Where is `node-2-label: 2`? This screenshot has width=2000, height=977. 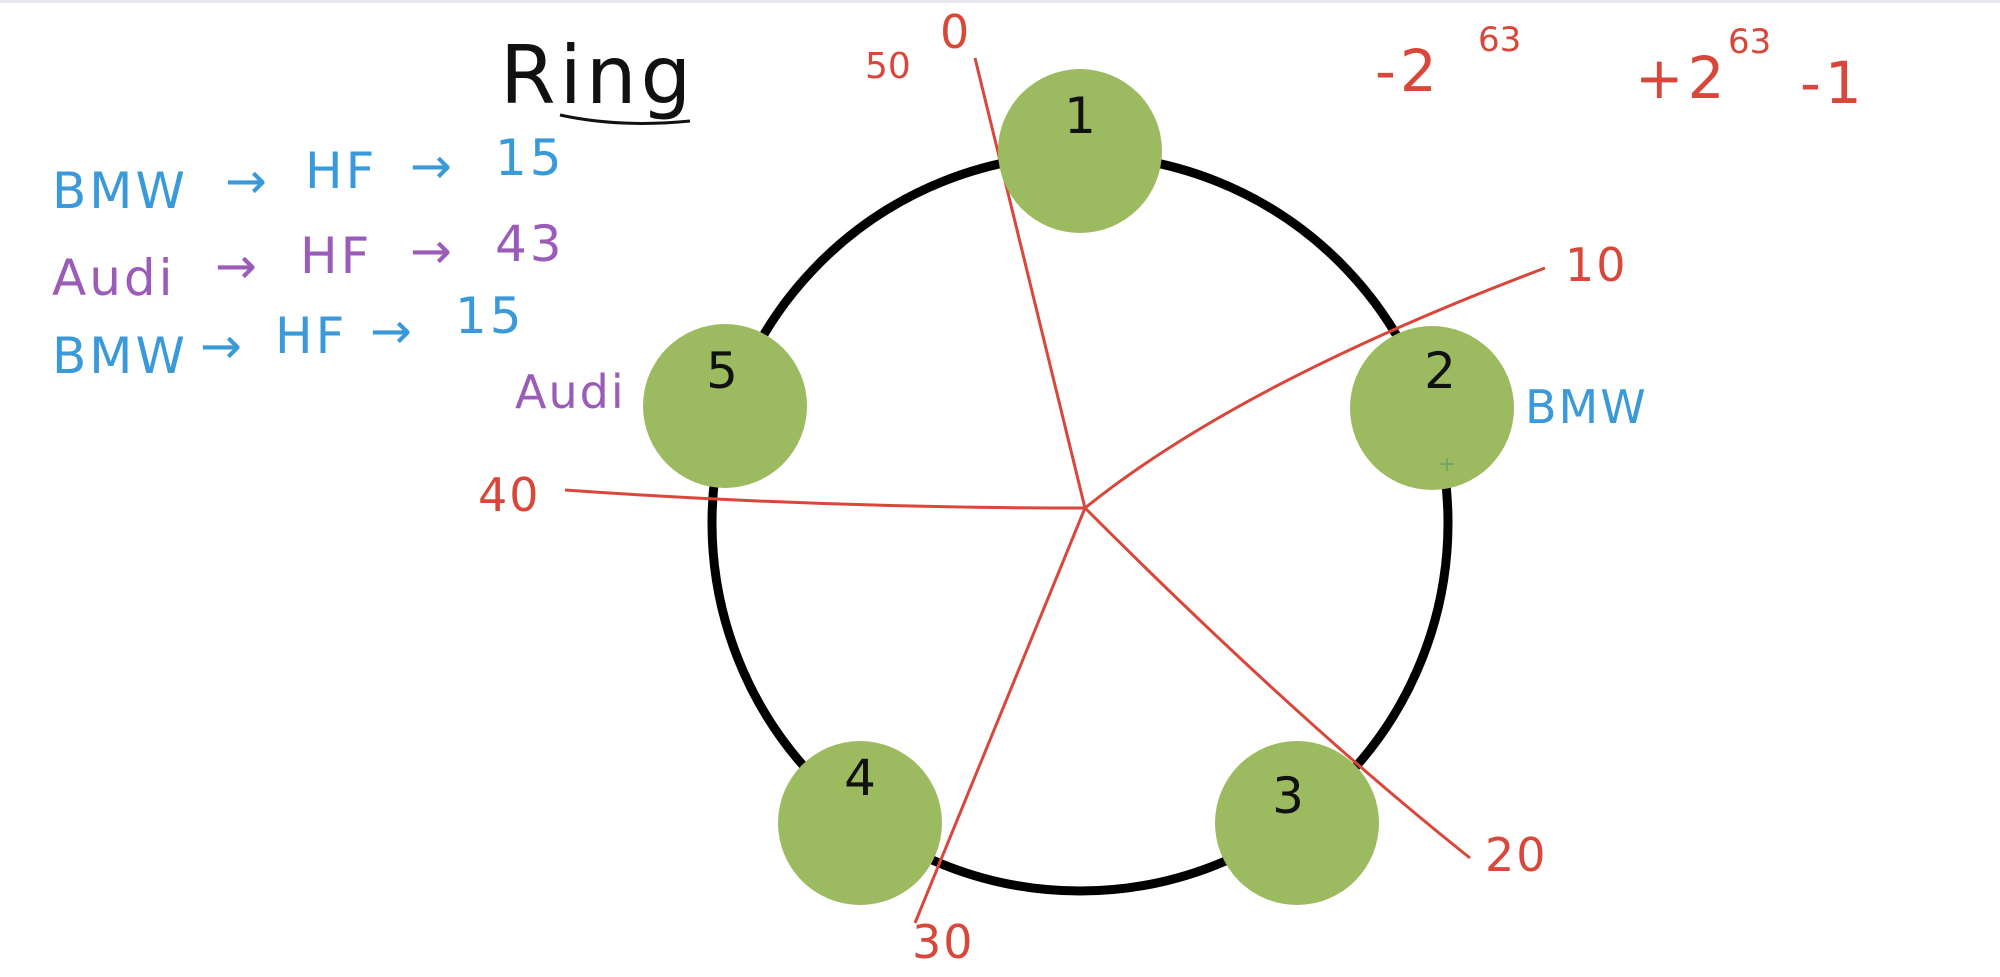
node-2-label: 2 is located at coordinates (1440, 371).